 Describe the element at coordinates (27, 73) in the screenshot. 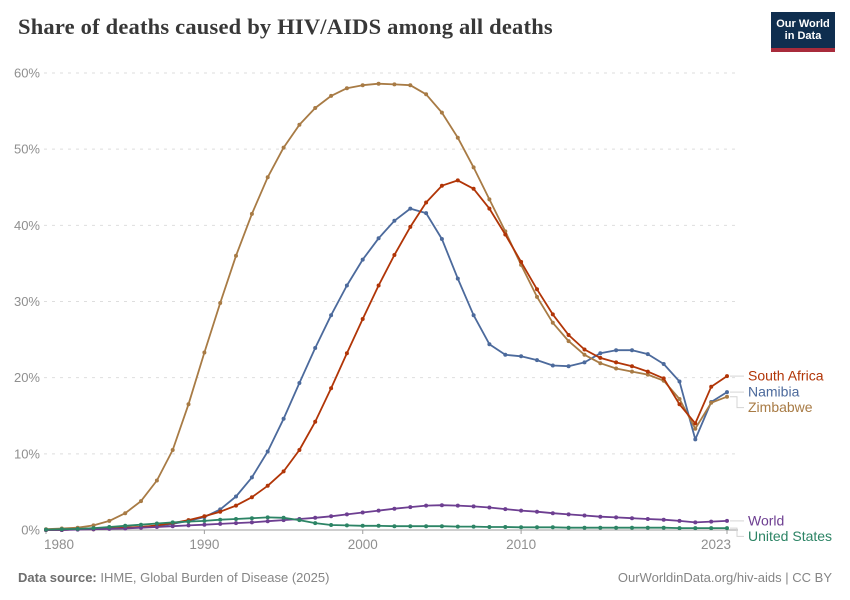

I see `y-tick-label-60: 60%` at that location.